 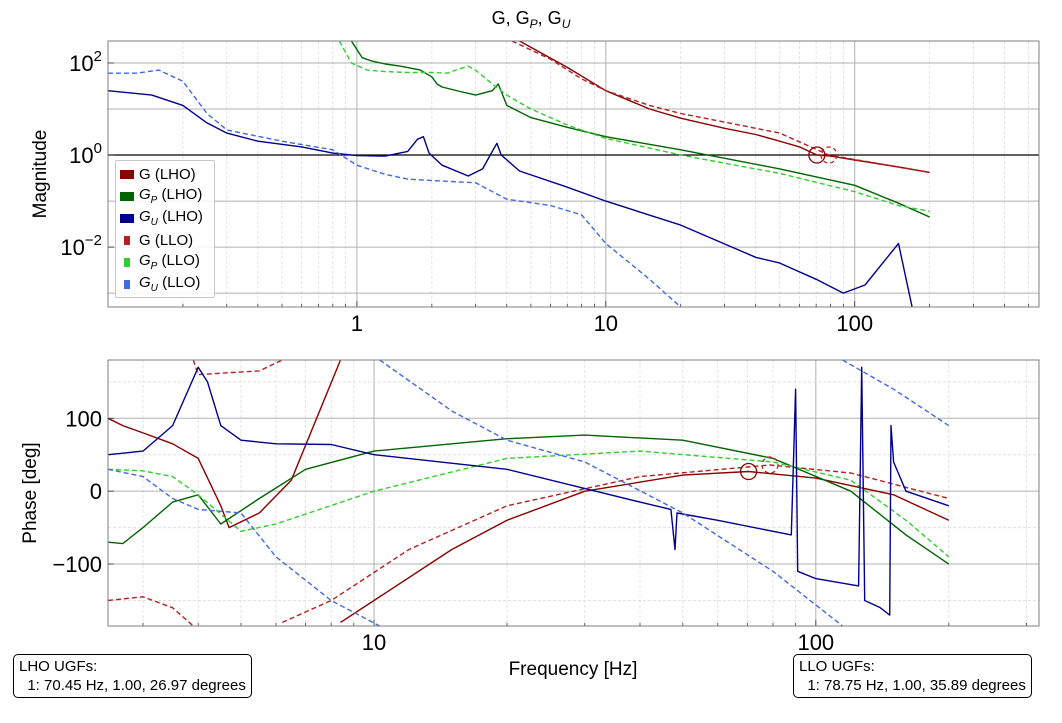 What do you see at coordinates (77, 564) in the screenshot?
I see `y-tick-label: −100` at bounding box center [77, 564].